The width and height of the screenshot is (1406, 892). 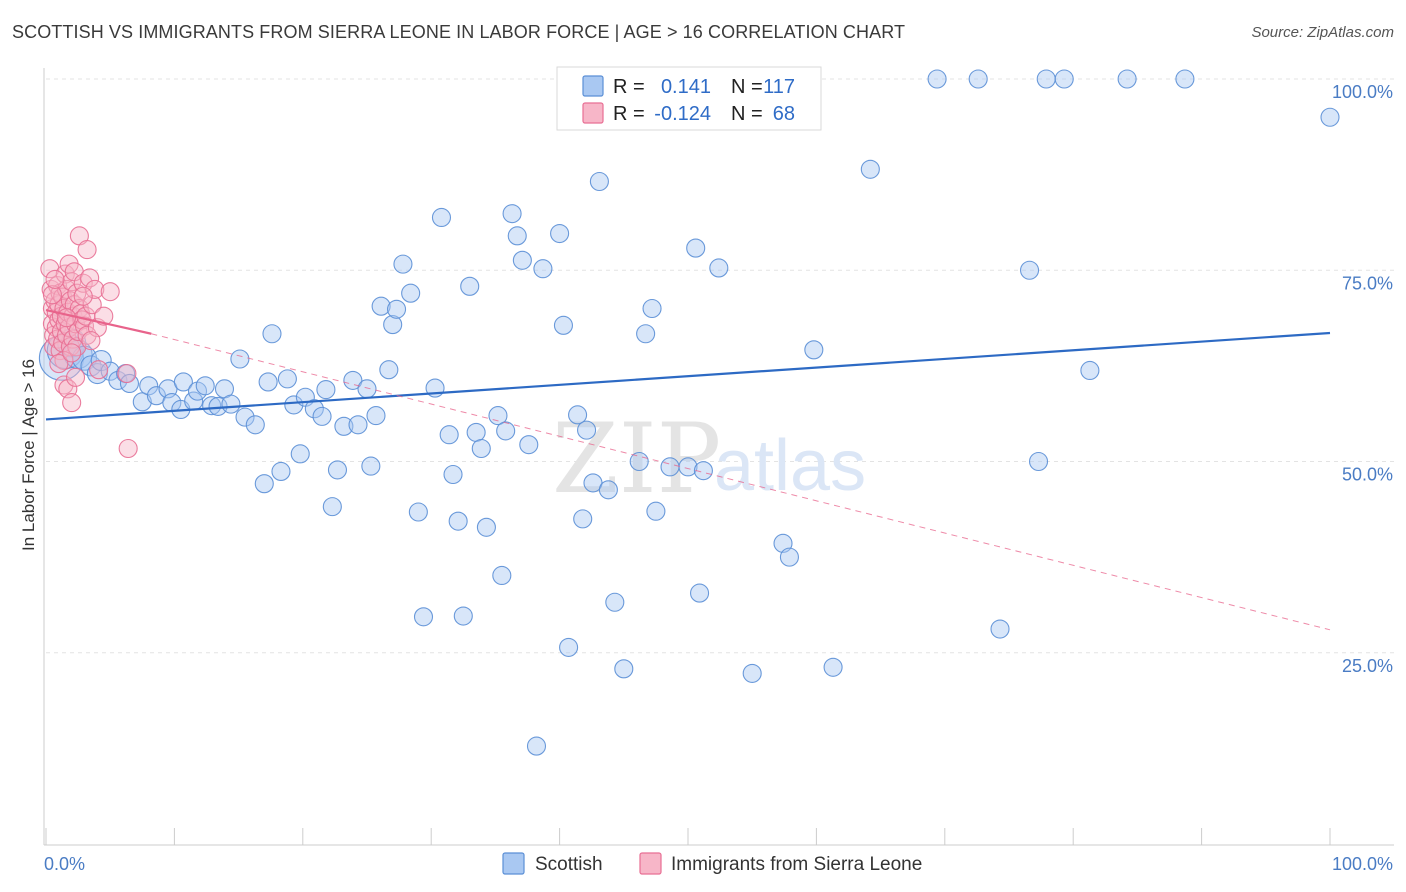 What do you see at coordinates (98, 321) in the screenshot?
I see `sierra-leone-trend-line` at bounding box center [98, 321].